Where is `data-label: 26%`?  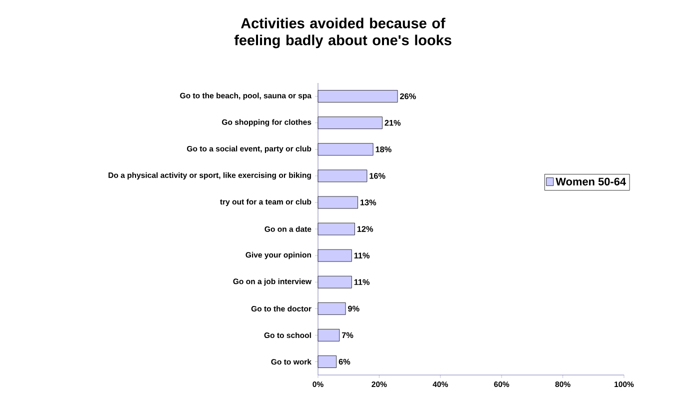 data-label: 26% is located at coordinates (408, 96).